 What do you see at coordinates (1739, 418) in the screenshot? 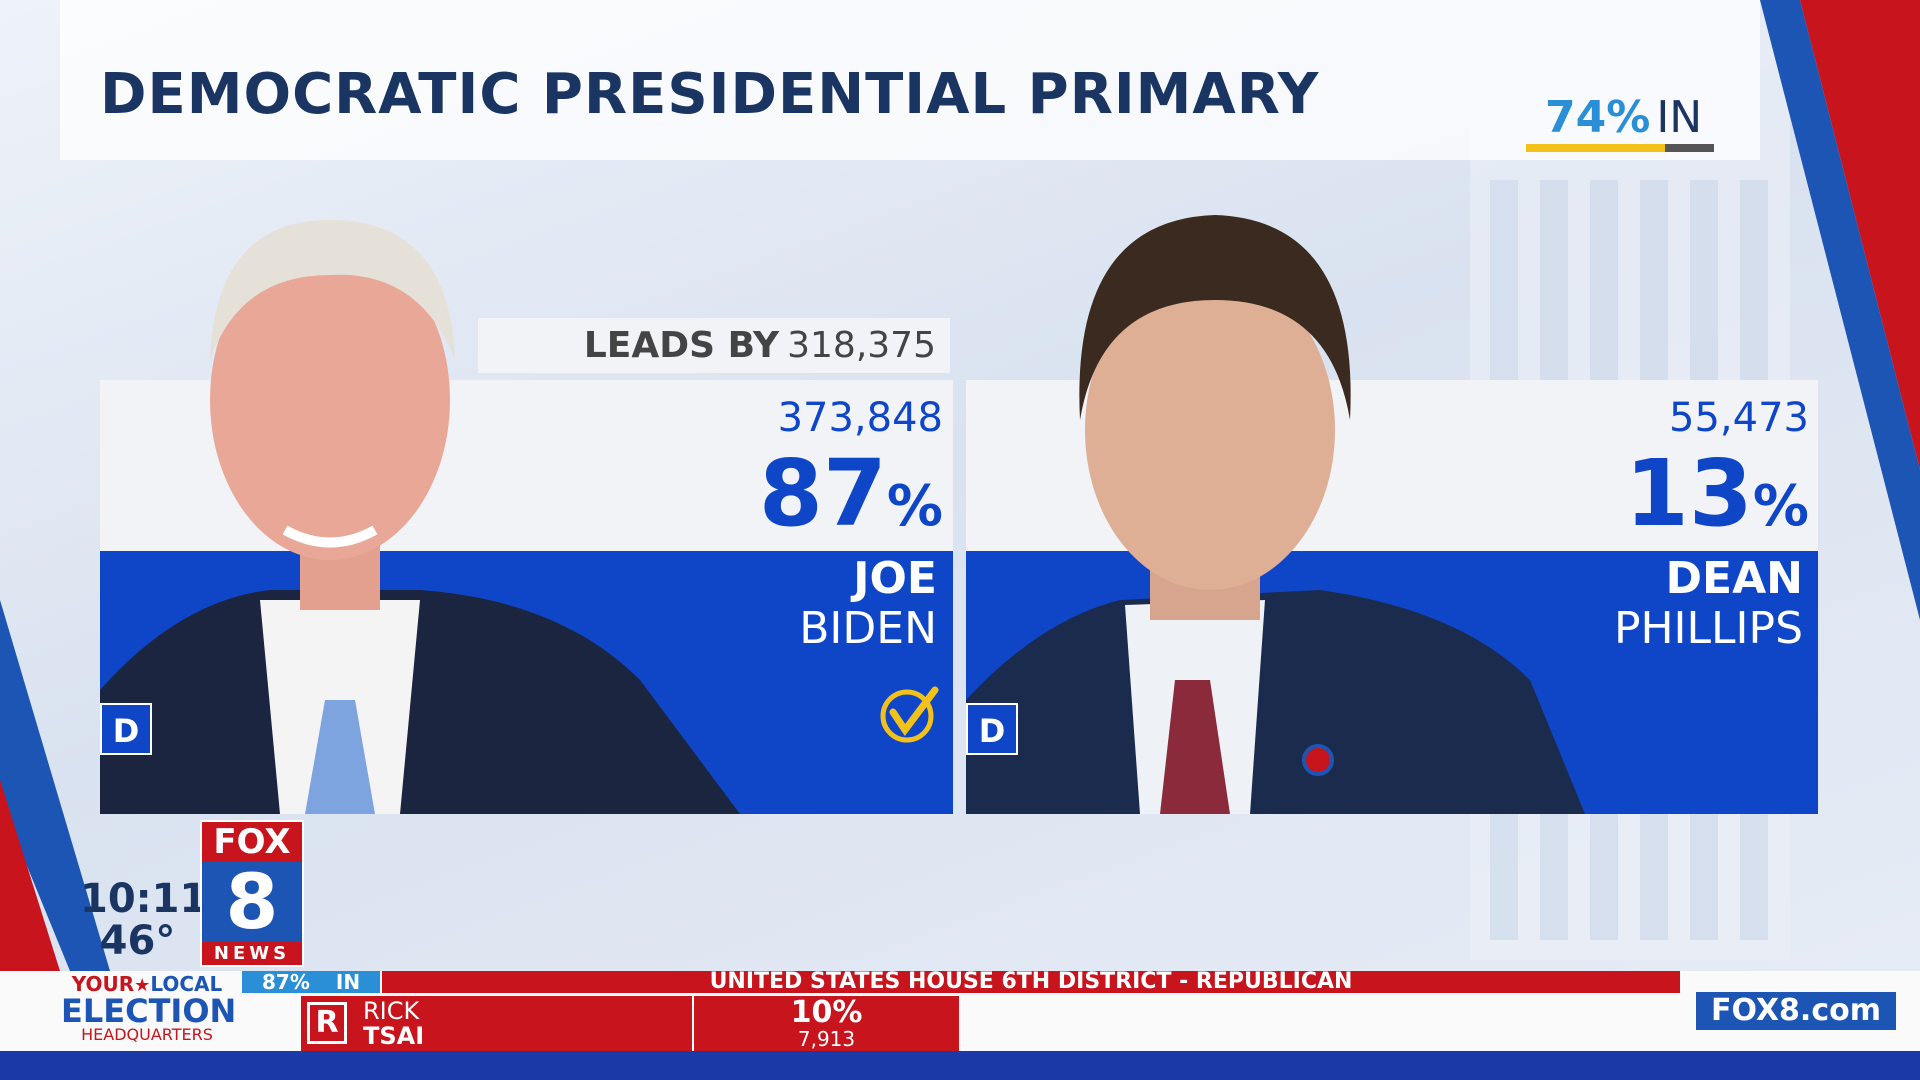
I see `votes: 55,473` at bounding box center [1739, 418].